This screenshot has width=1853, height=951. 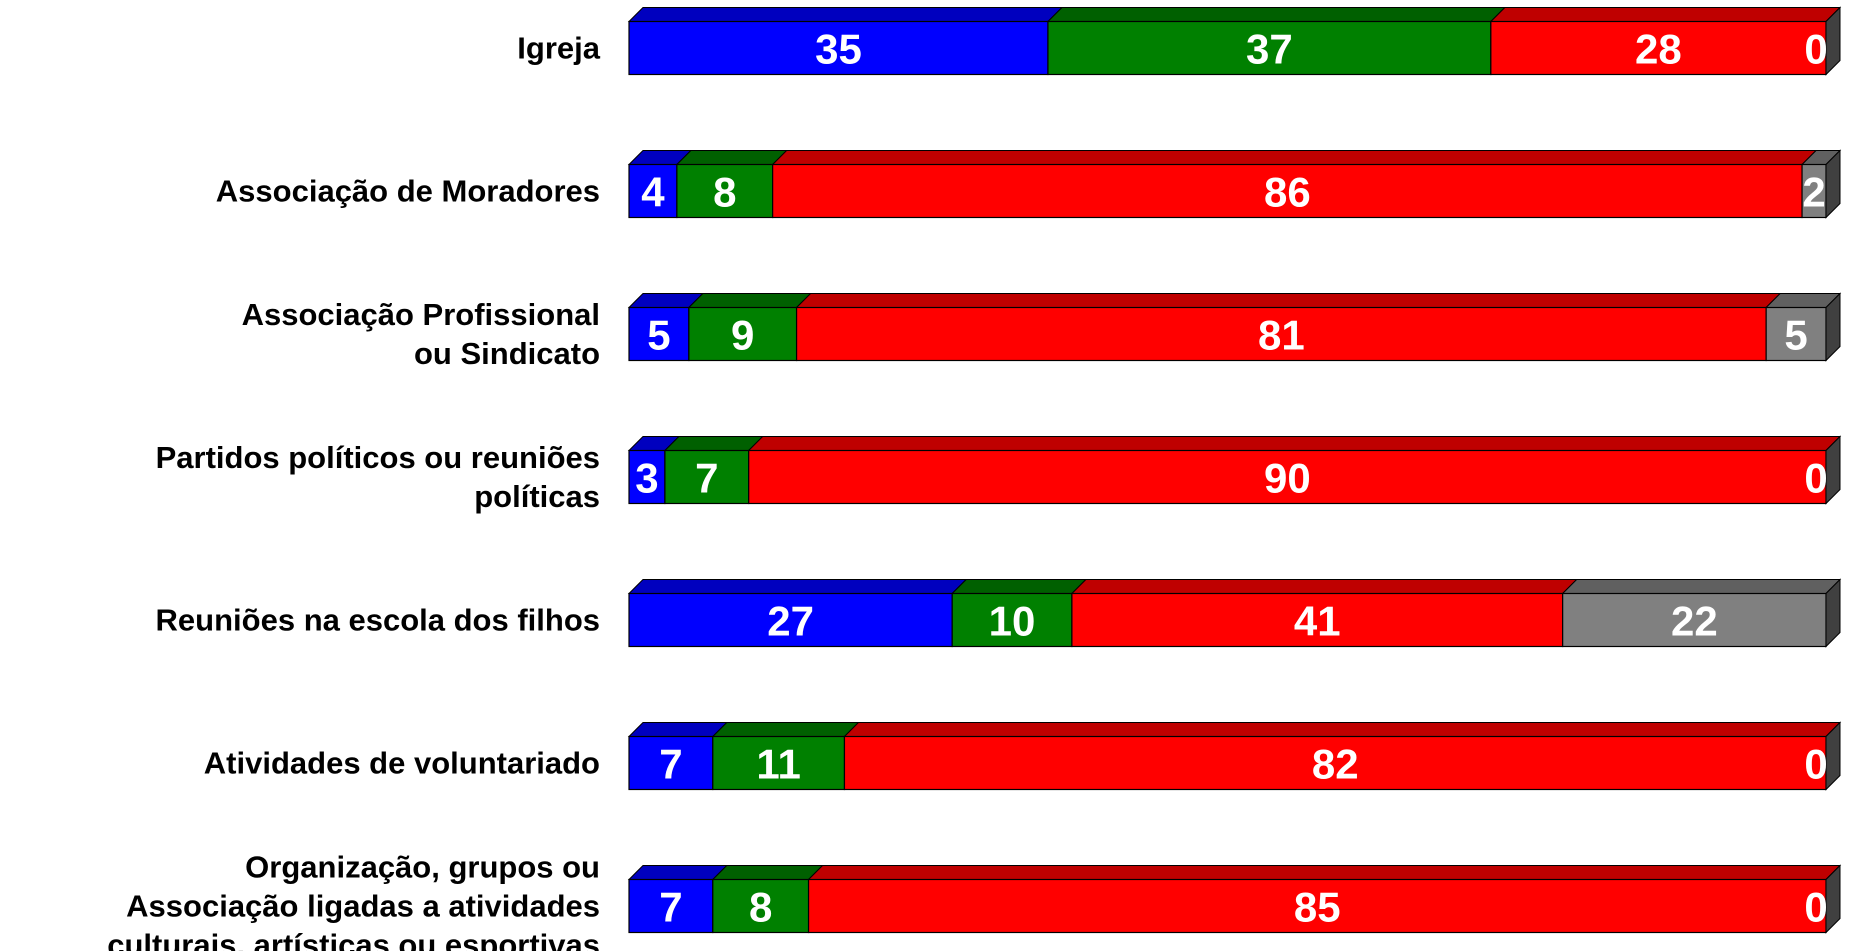 I want to click on value-label: 41, so click(x=1317, y=621).